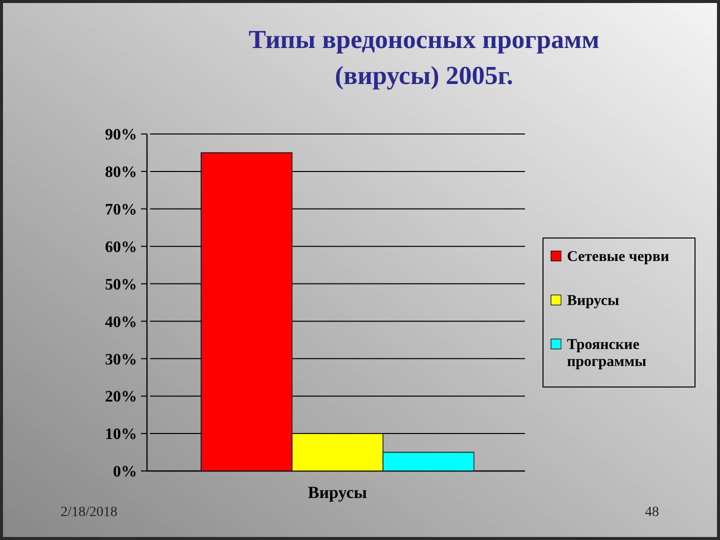  I want to click on y-tick-label: 20%, so click(121, 397).